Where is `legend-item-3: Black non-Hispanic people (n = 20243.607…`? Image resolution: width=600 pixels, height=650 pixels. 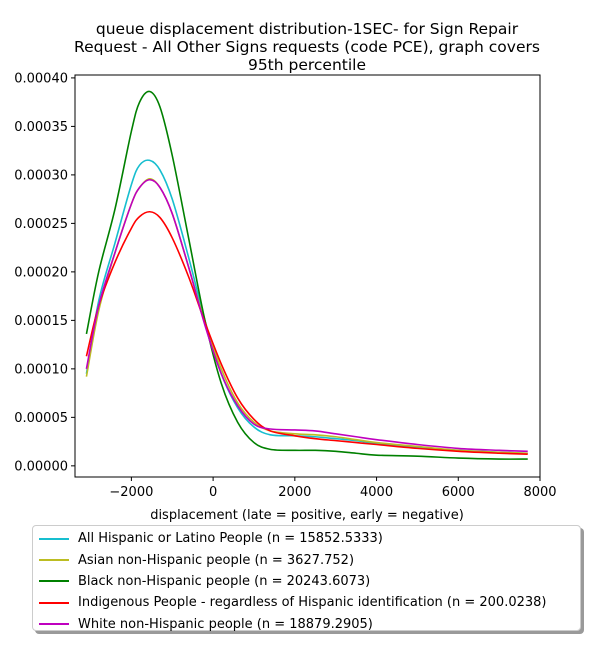 legend-item-3: Black non-Hispanic people (n = 20243.607… is located at coordinates (308, 581).